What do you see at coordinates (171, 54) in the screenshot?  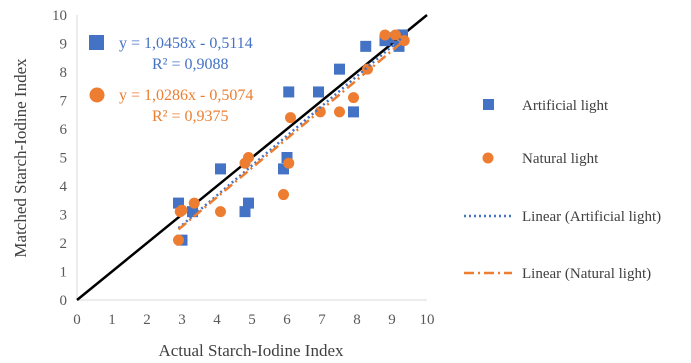 I see `equation-artificial: y = 1,0458x - 0,5114 R² = 0,9088` at bounding box center [171, 54].